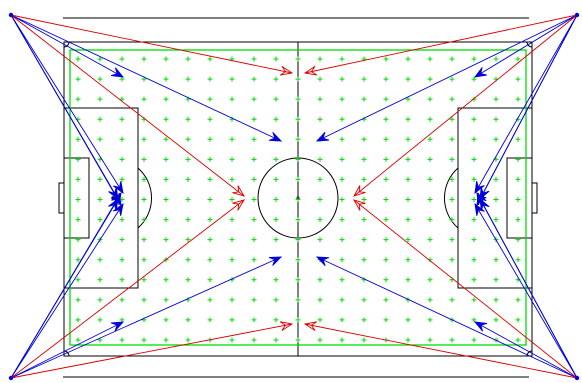 The width and height of the screenshot is (582, 383). Describe the element at coordinates (529, 44) in the screenshot. I see `corner-arc-top-right` at that location.